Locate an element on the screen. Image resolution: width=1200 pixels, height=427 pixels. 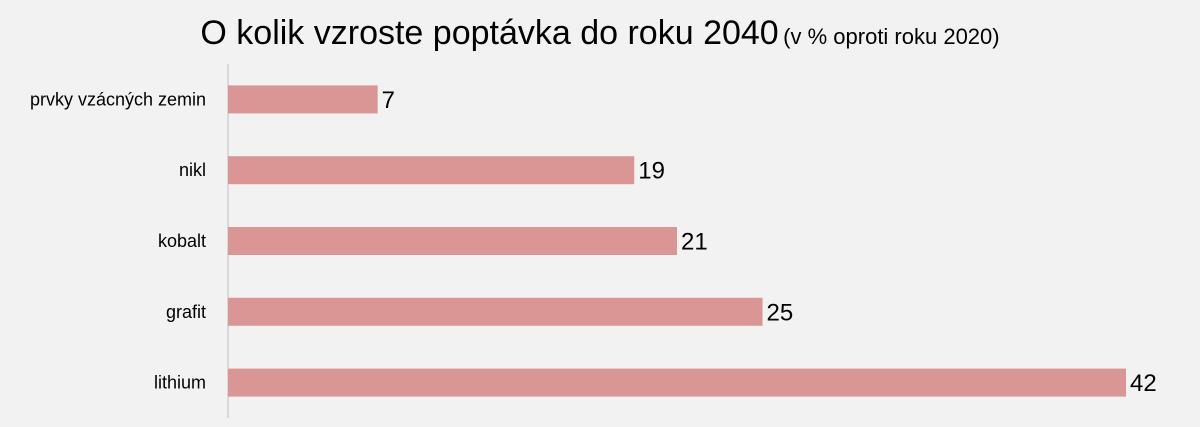
category-label: grafit is located at coordinates (186, 312).